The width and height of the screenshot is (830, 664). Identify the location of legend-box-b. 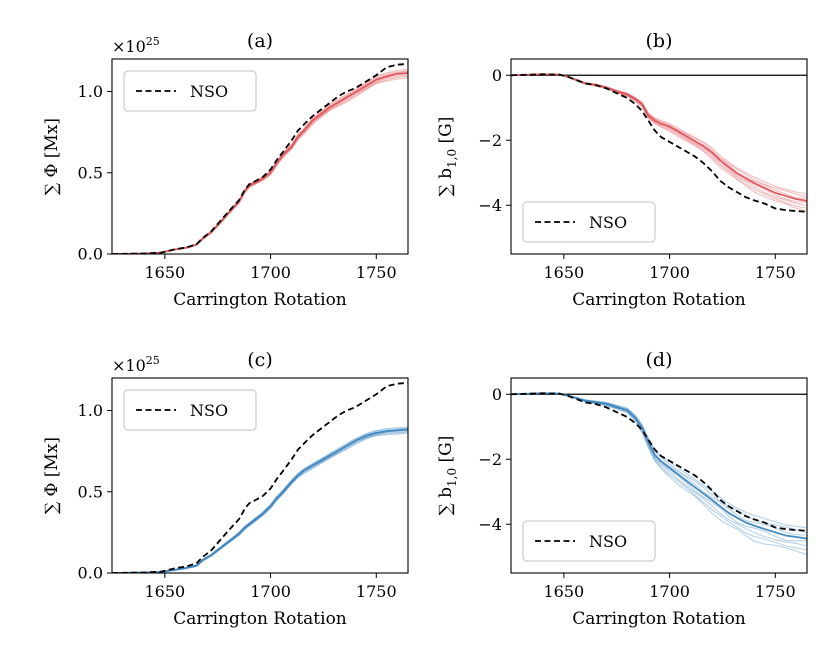
(589, 222).